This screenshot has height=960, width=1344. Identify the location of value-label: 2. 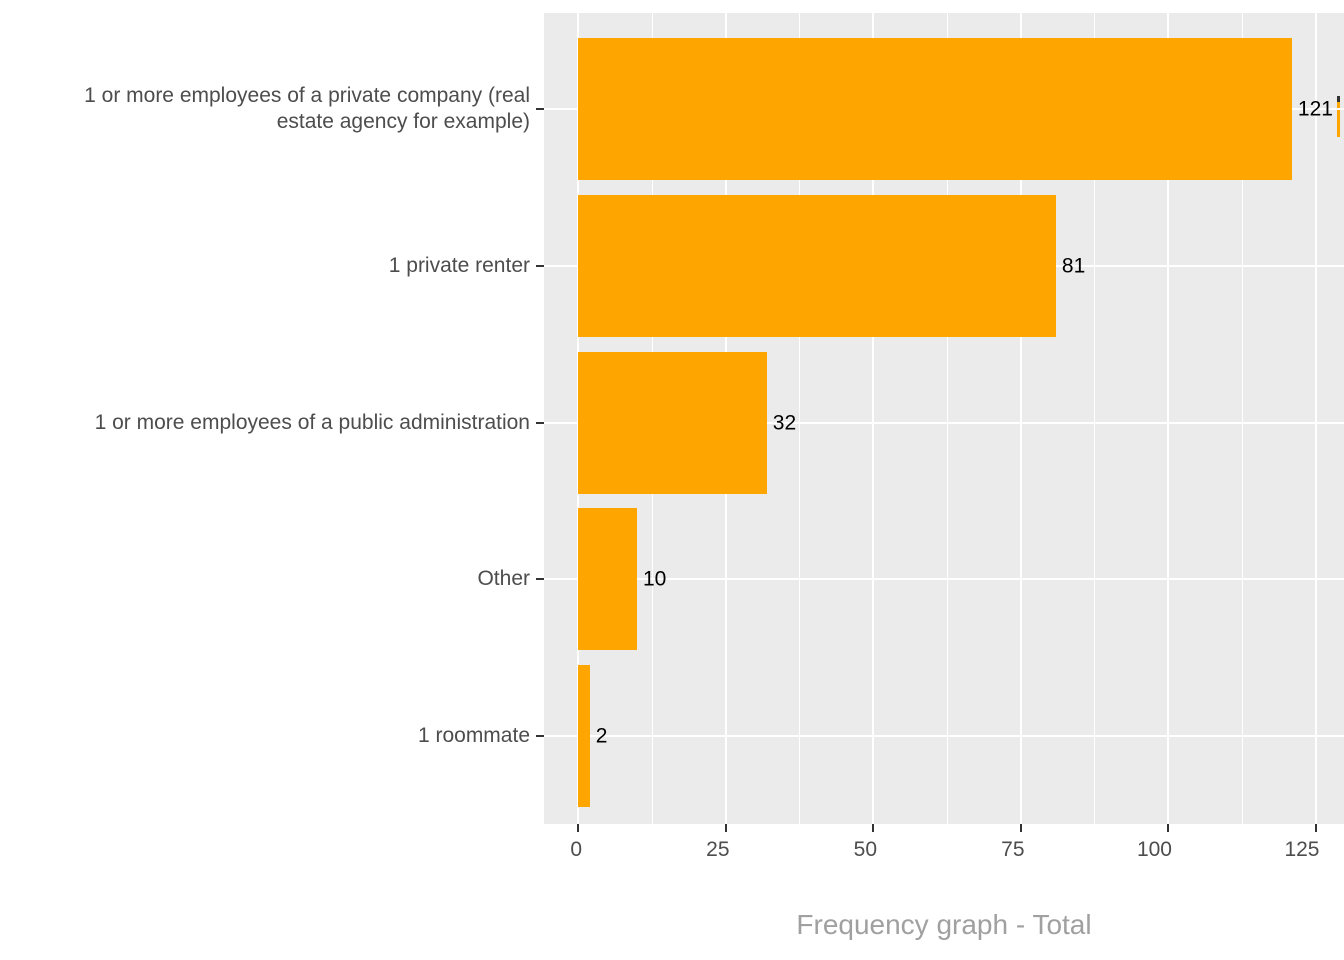
(601, 736).